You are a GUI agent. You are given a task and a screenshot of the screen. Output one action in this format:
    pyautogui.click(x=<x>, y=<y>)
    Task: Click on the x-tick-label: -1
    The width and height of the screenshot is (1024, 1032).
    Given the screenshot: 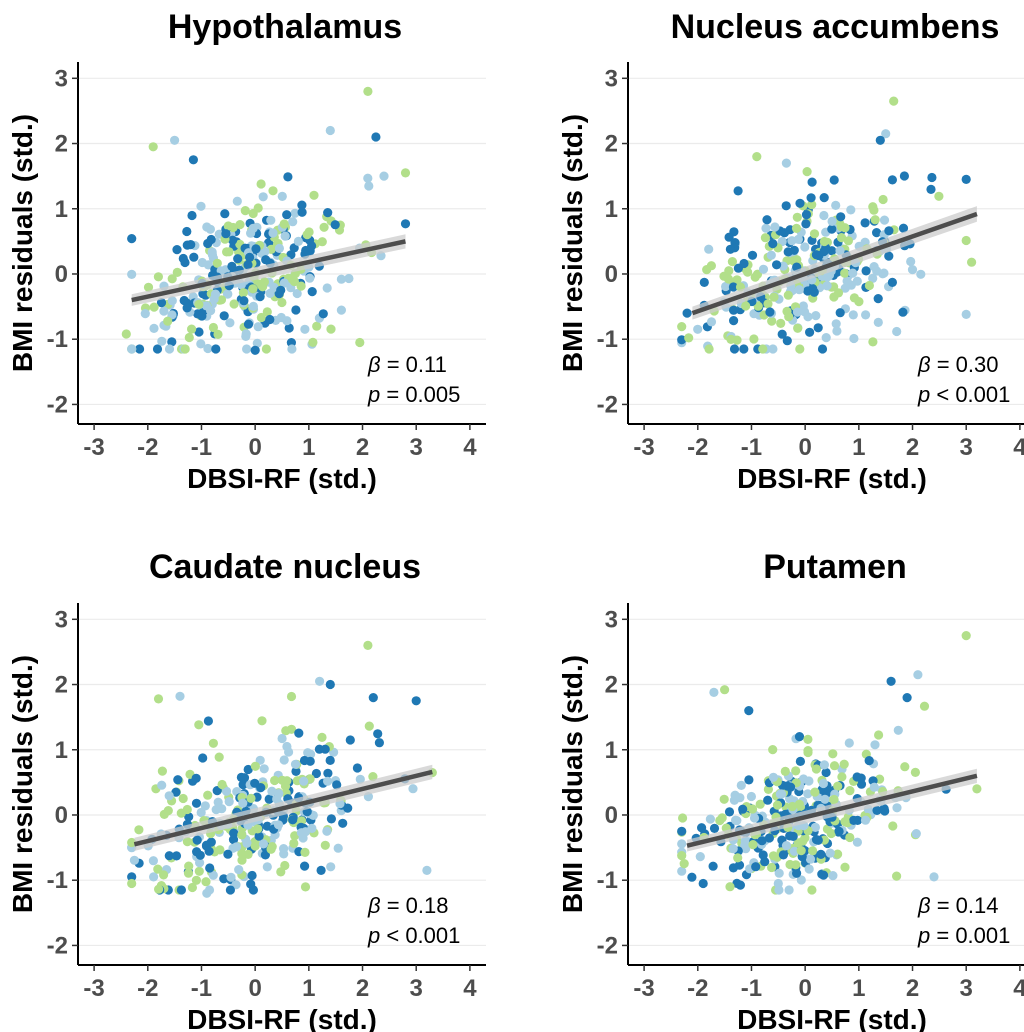 What is the action you would take?
    pyautogui.click(x=751, y=447)
    